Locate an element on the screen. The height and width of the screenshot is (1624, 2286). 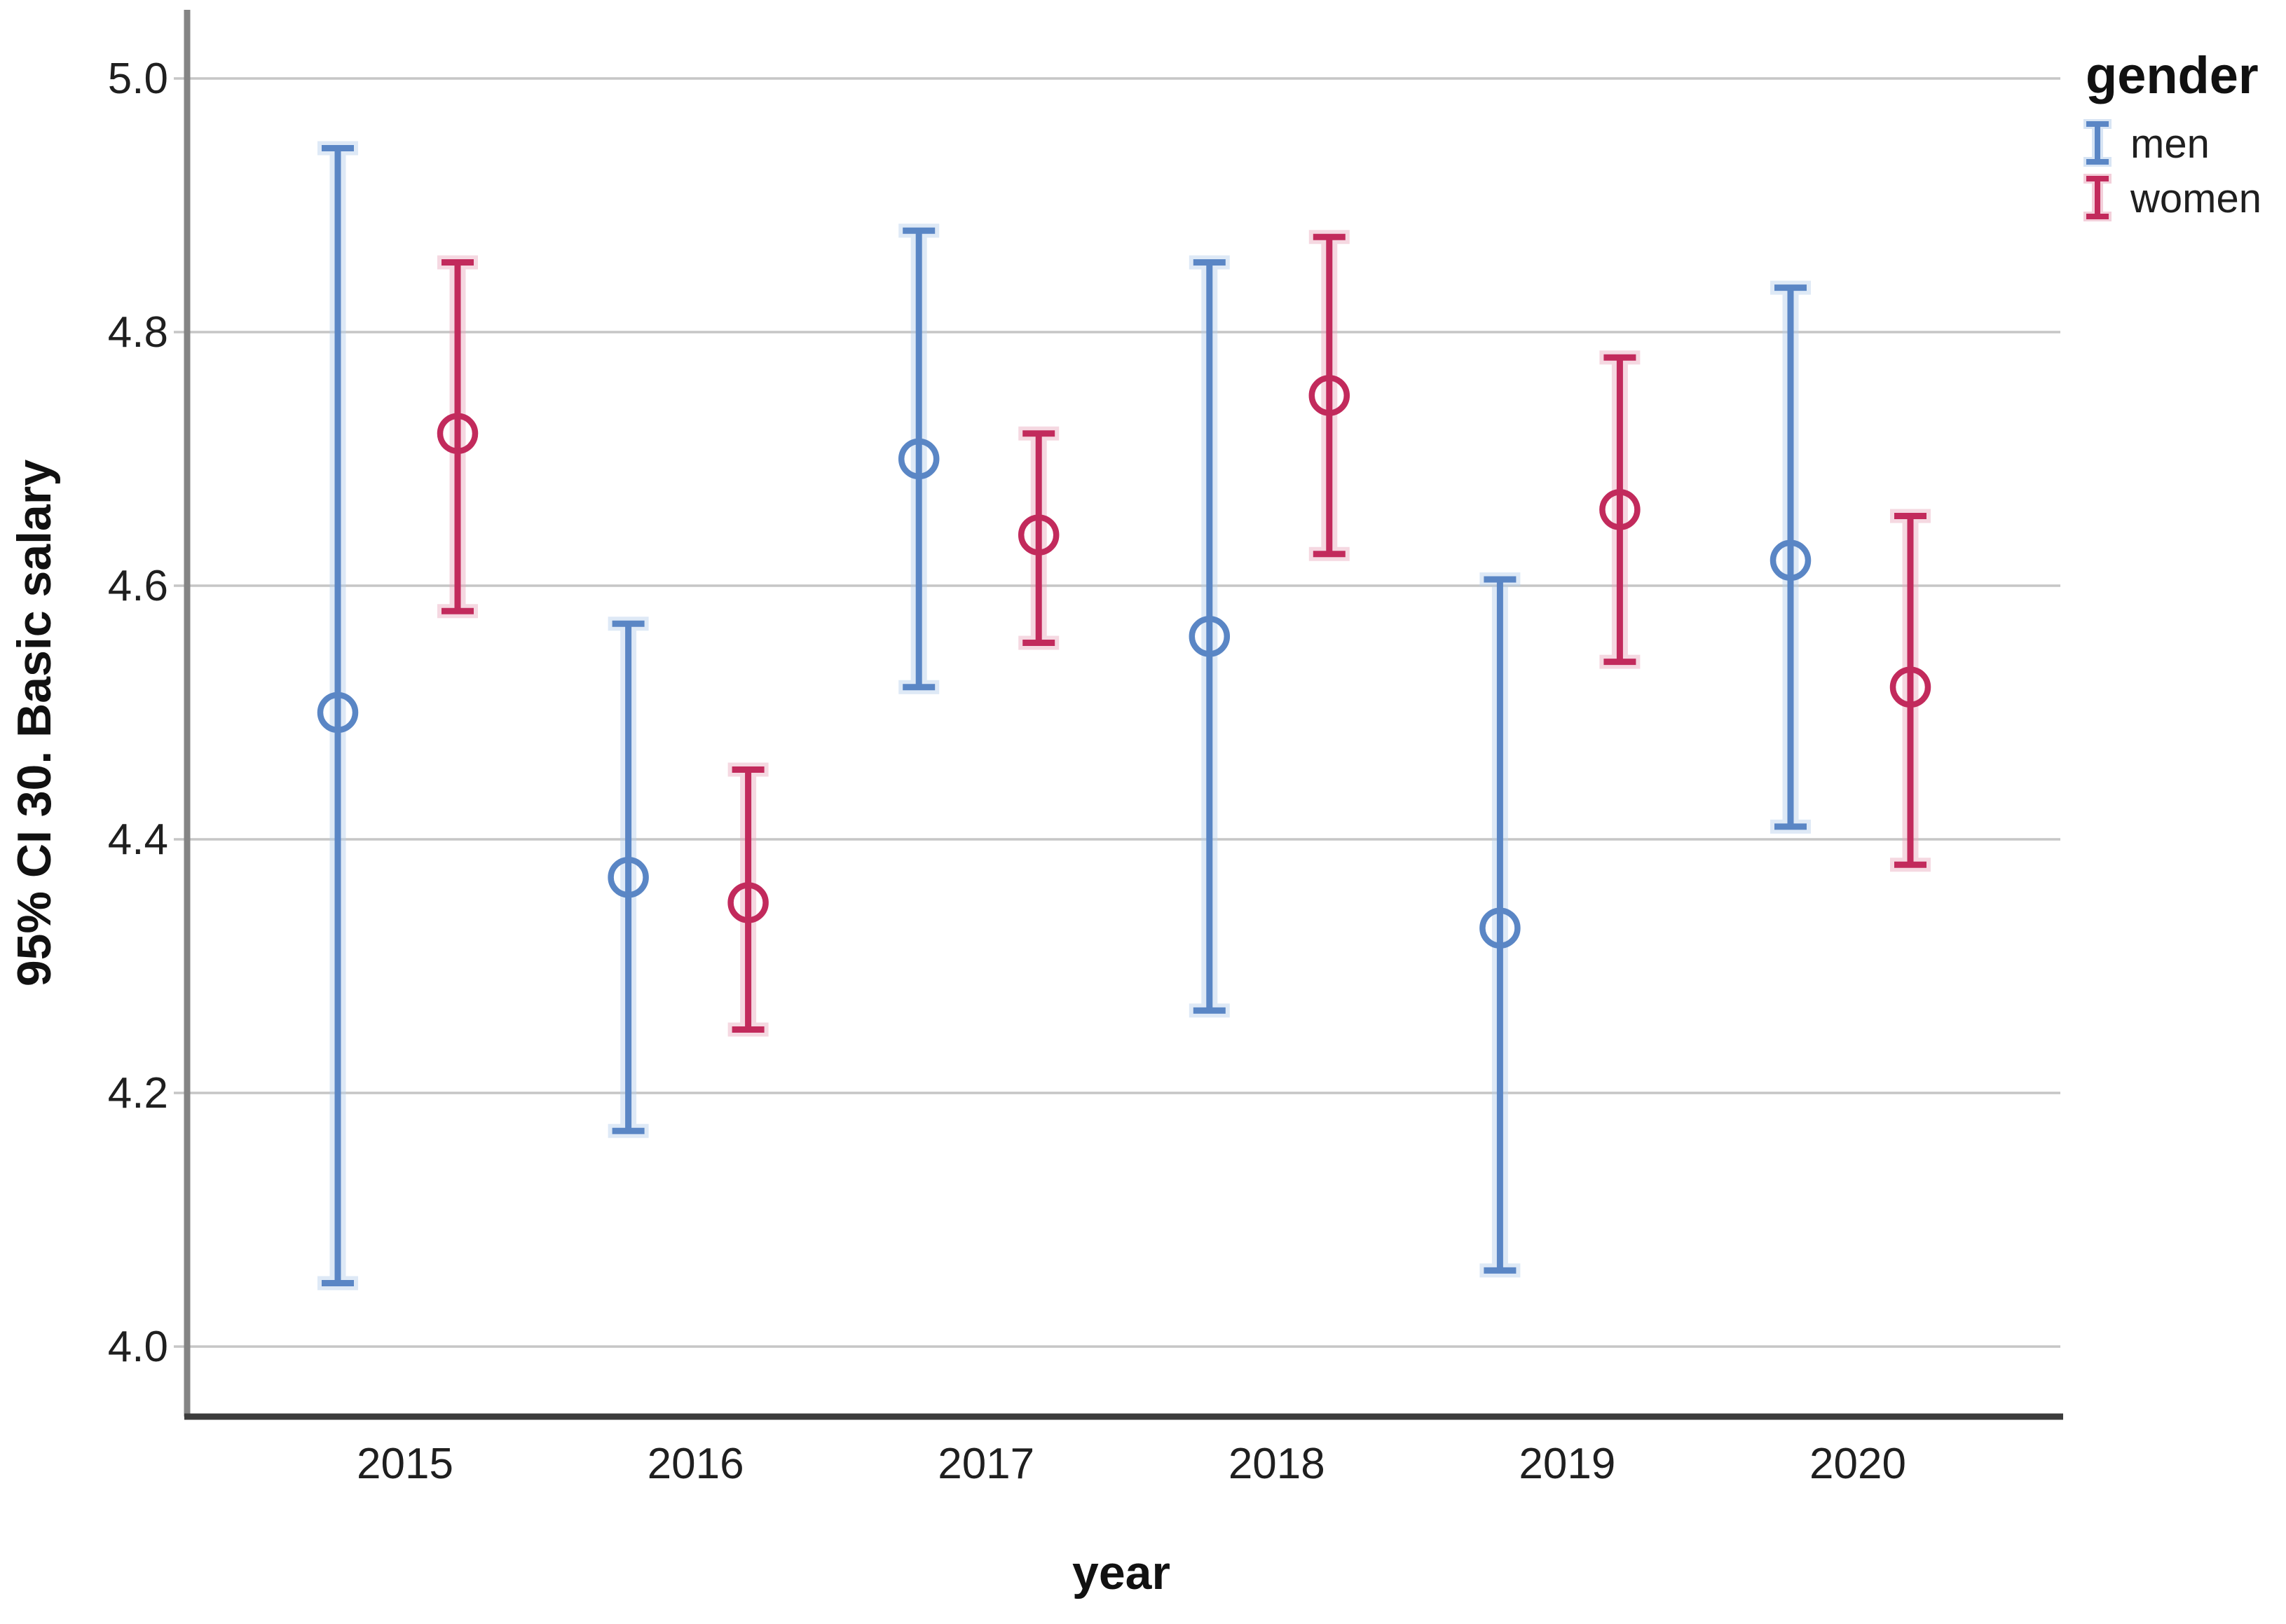
legend-icon-men is located at coordinates (2097, 143).